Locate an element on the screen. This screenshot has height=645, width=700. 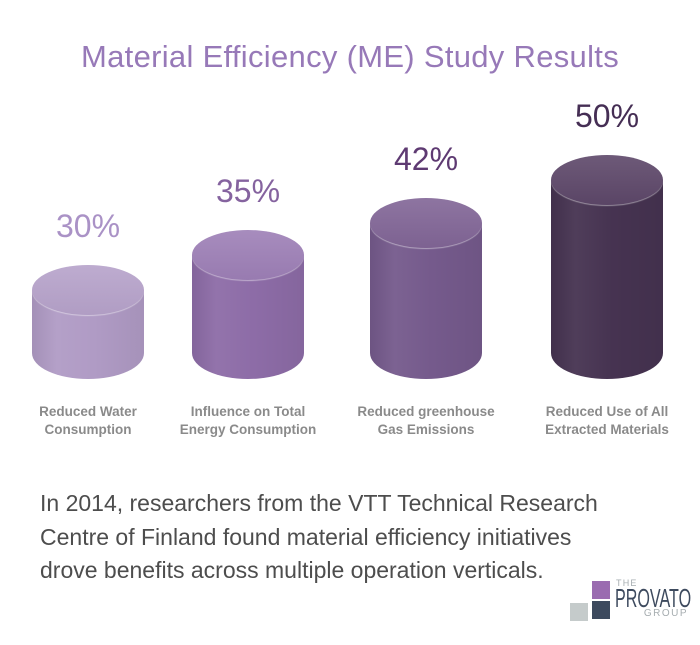
bar-value-label: 42% is located at coordinates (426, 159).